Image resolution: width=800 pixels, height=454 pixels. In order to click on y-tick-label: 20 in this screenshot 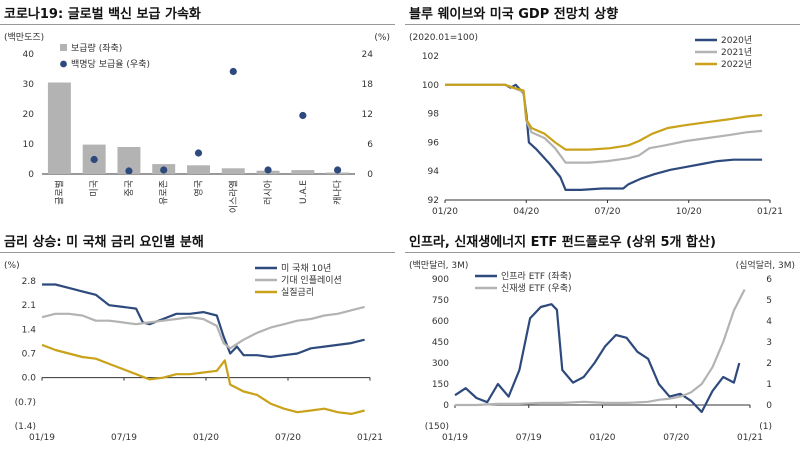, I will do `click(29, 115)`.